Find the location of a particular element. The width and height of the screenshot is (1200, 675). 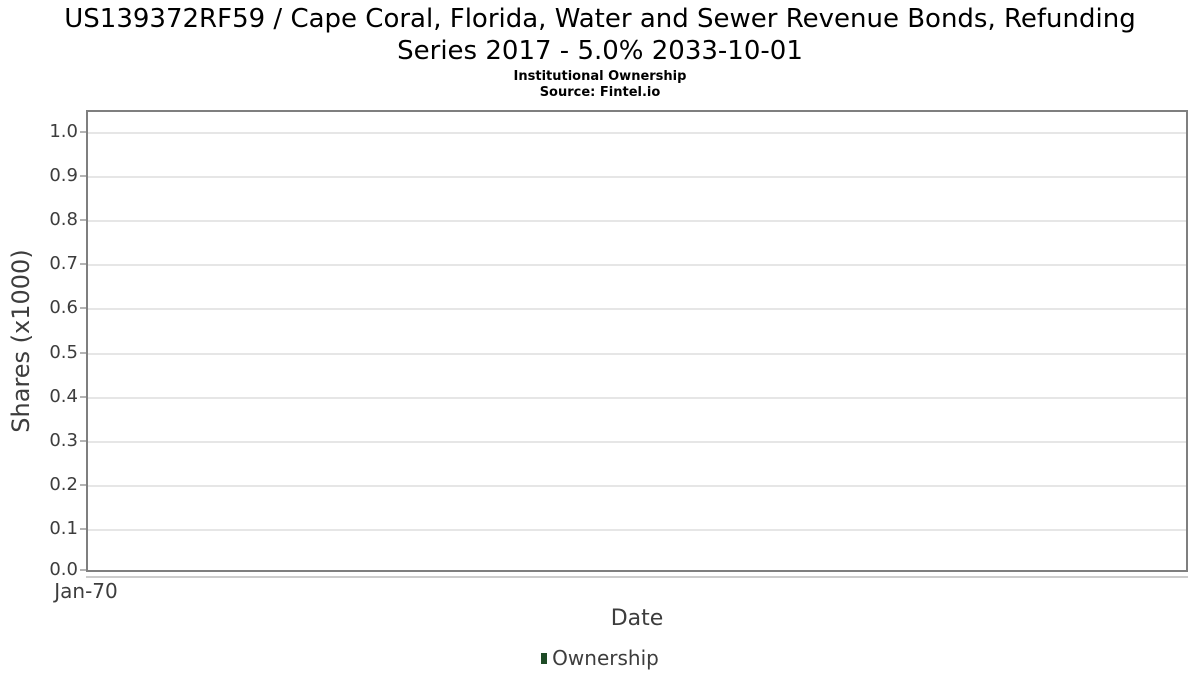

ownership-series-swatch-icon is located at coordinates (544, 658).